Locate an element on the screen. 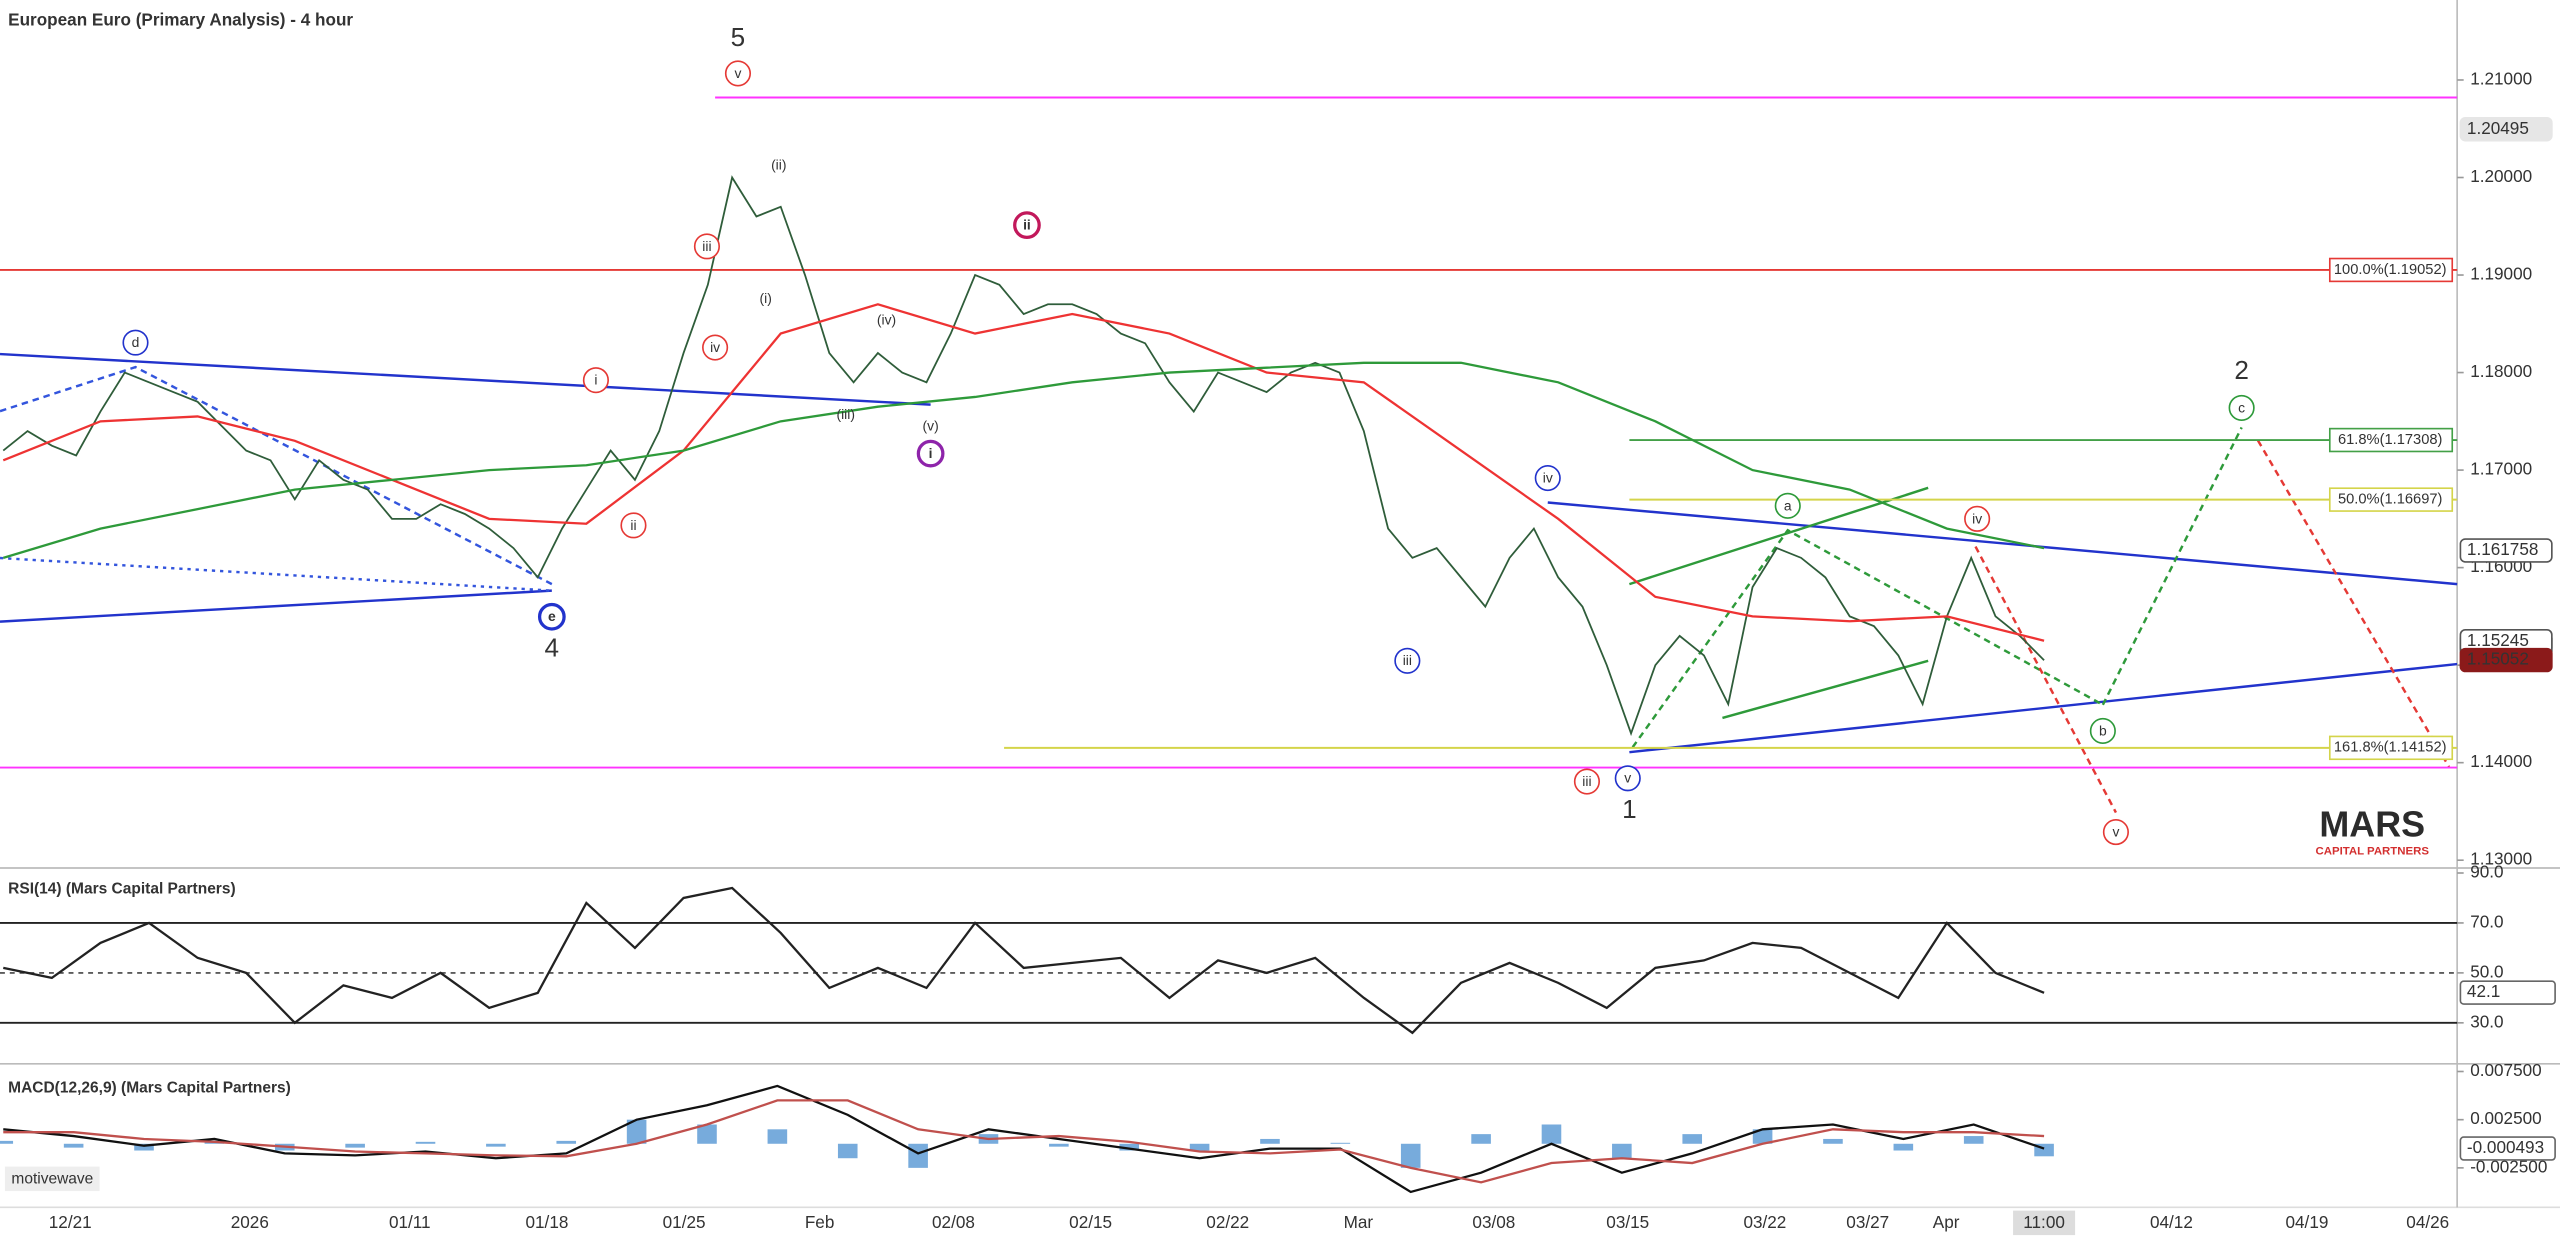 The height and width of the screenshot is (1240, 2560). x-tick-label: 04/19 is located at coordinates (2307, 1222).